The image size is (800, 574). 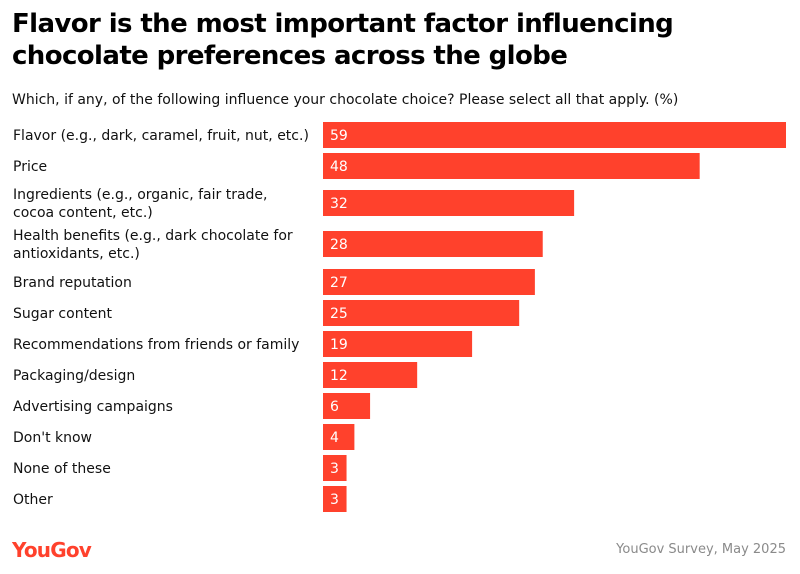 I want to click on category-label-line: cocoa content, etc.), so click(x=83, y=213).